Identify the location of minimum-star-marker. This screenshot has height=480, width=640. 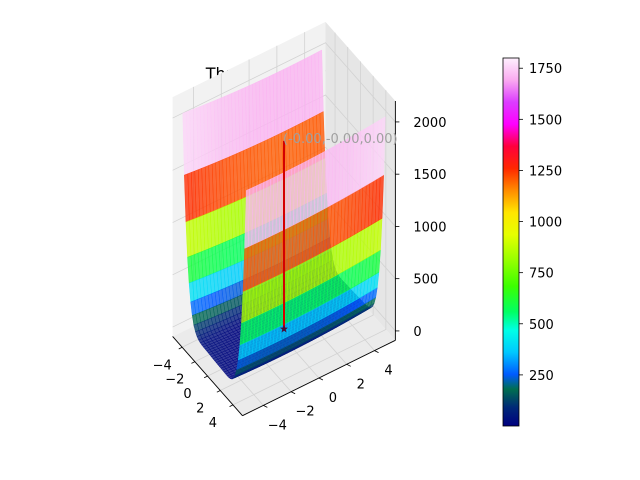
(284, 328).